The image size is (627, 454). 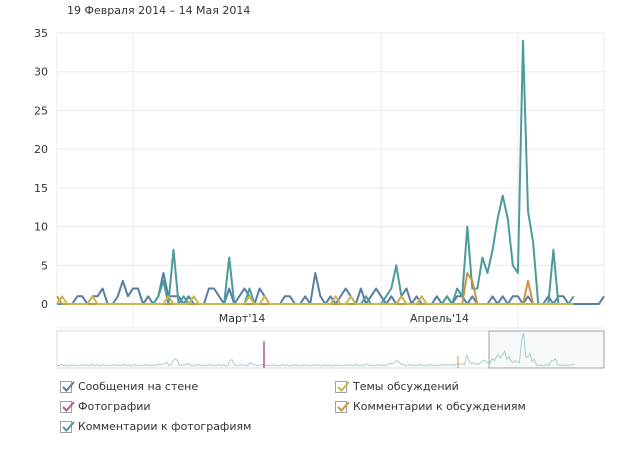 I want to click on checkbox-wall-posts, so click(x=67, y=386).